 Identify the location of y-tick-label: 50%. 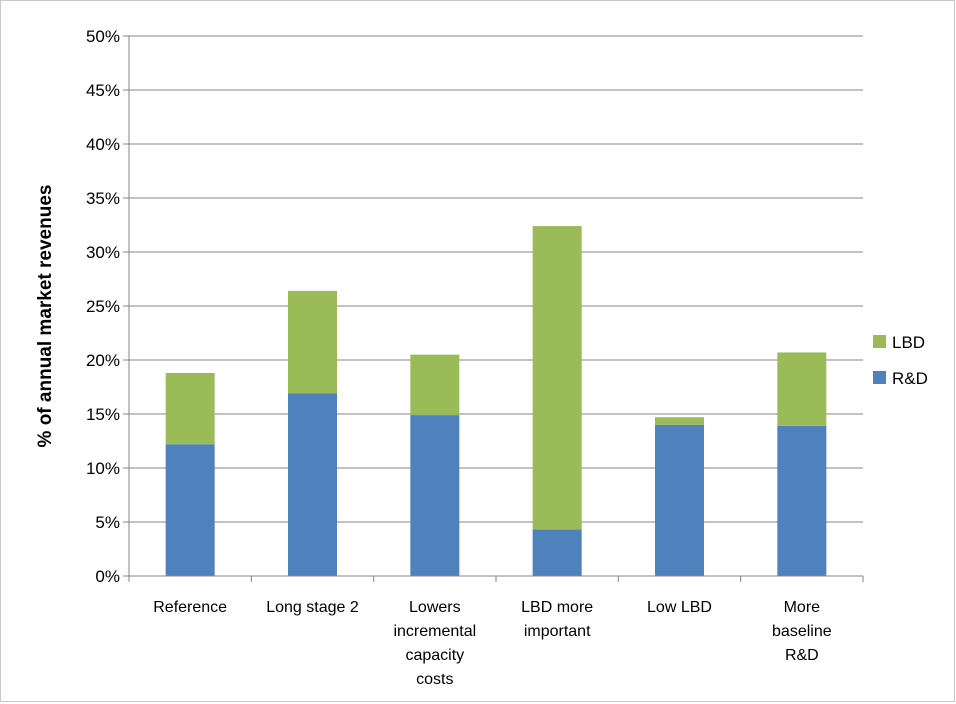
(103, 36).